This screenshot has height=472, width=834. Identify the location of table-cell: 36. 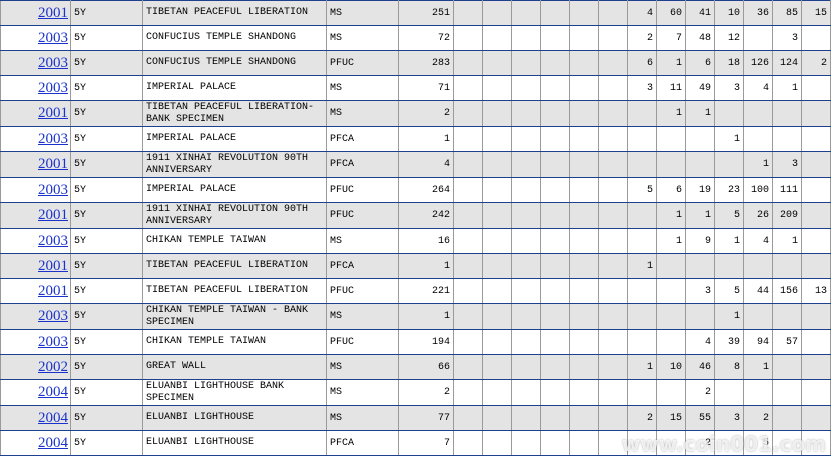
(758, 13).